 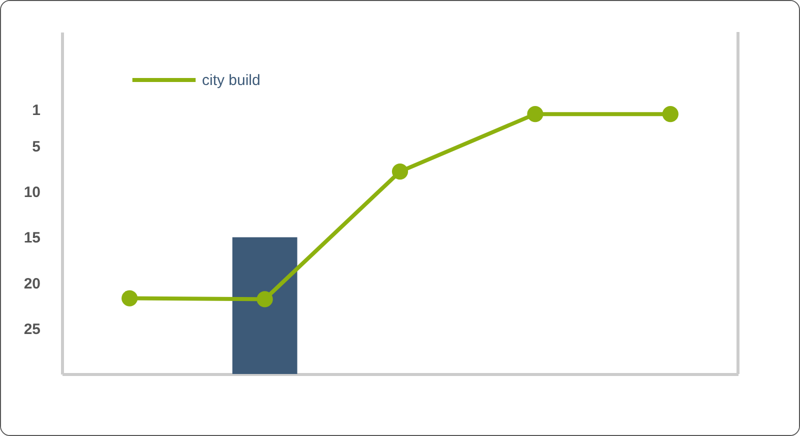 I want to click on y-tick-label: 15, so click(x=32, y=238).